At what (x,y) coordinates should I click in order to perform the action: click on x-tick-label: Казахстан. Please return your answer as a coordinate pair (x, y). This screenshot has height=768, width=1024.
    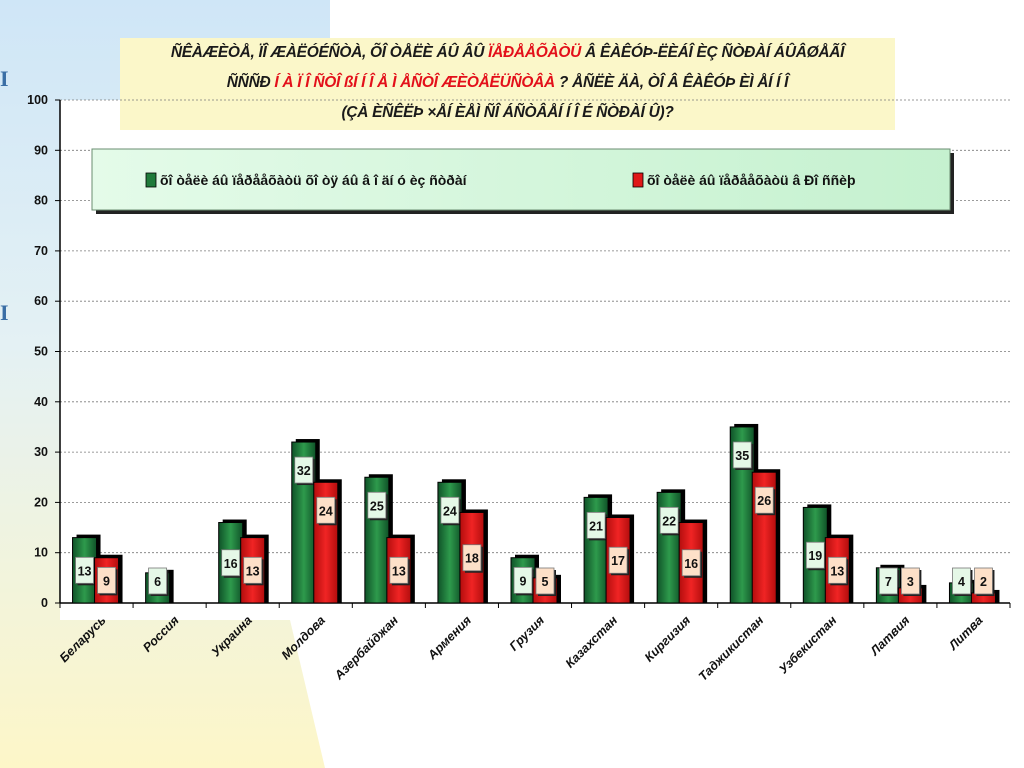
    Looking at the image, I should click on (592, 642).